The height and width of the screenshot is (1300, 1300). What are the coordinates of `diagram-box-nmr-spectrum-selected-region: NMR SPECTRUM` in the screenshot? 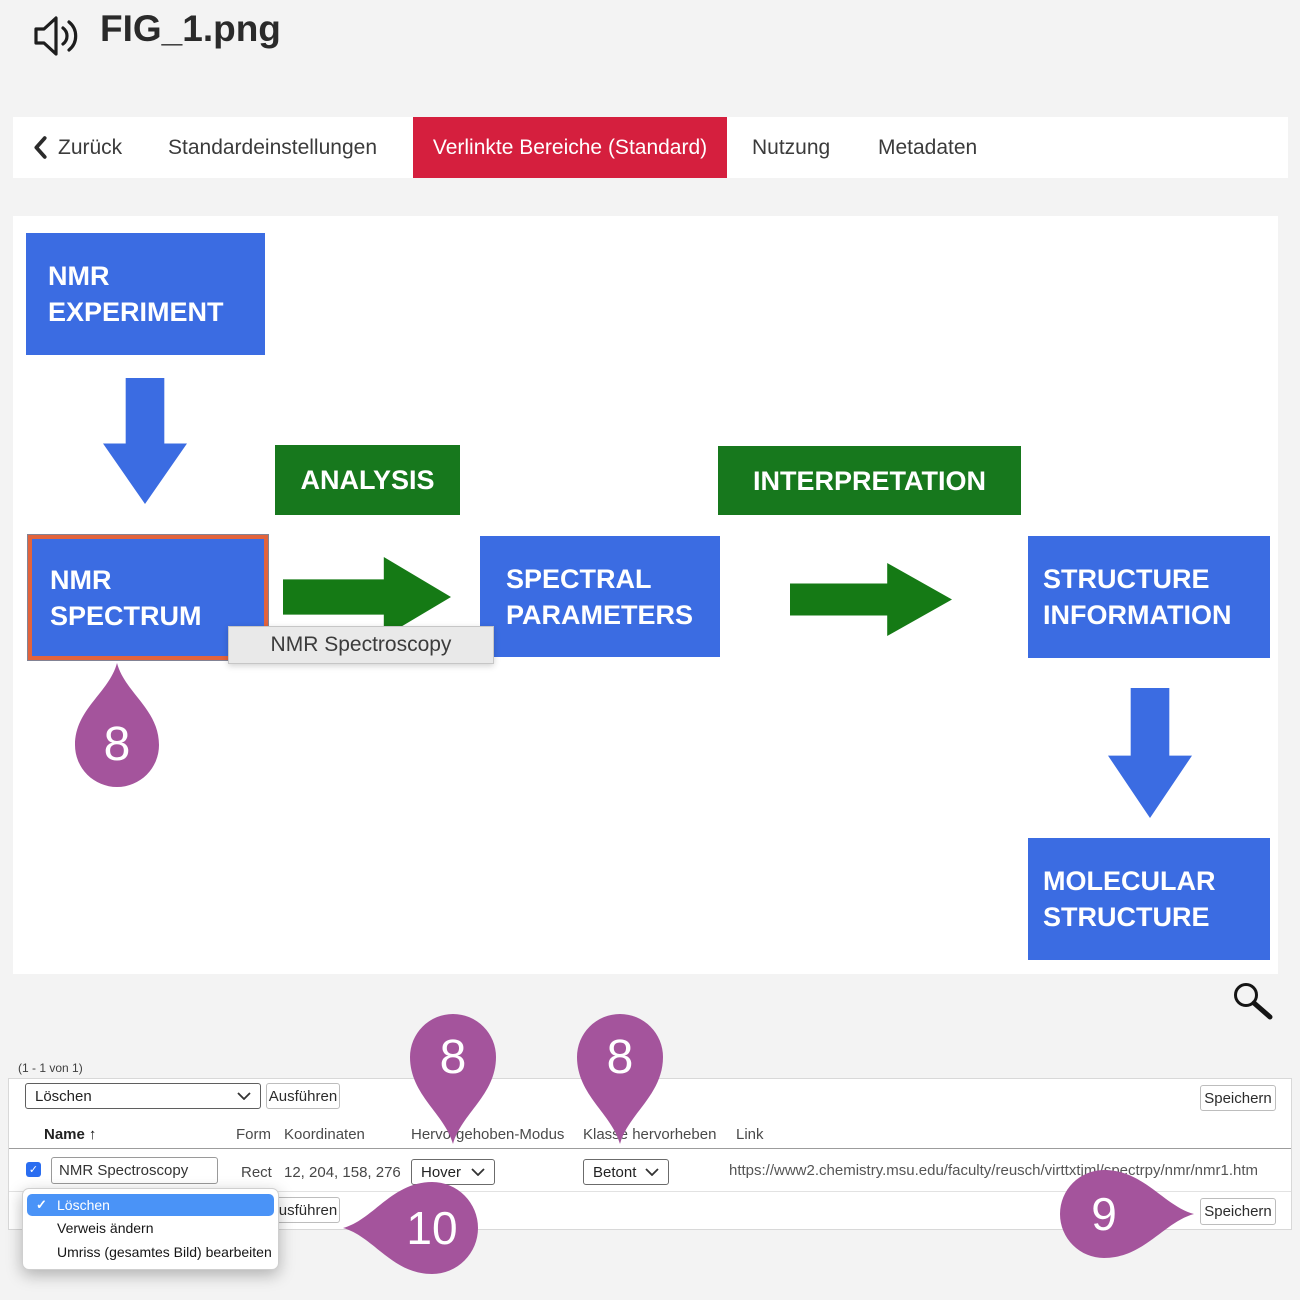 It's located at (148, 597).